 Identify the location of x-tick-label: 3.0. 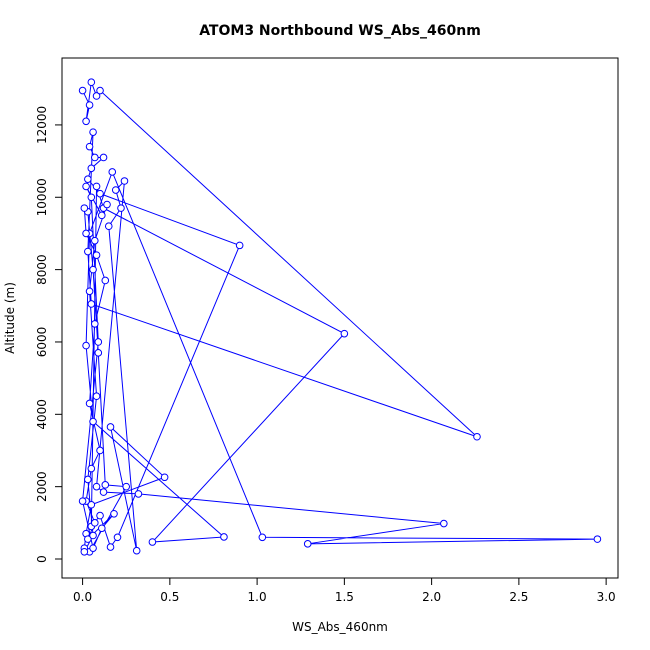
(606, 597).